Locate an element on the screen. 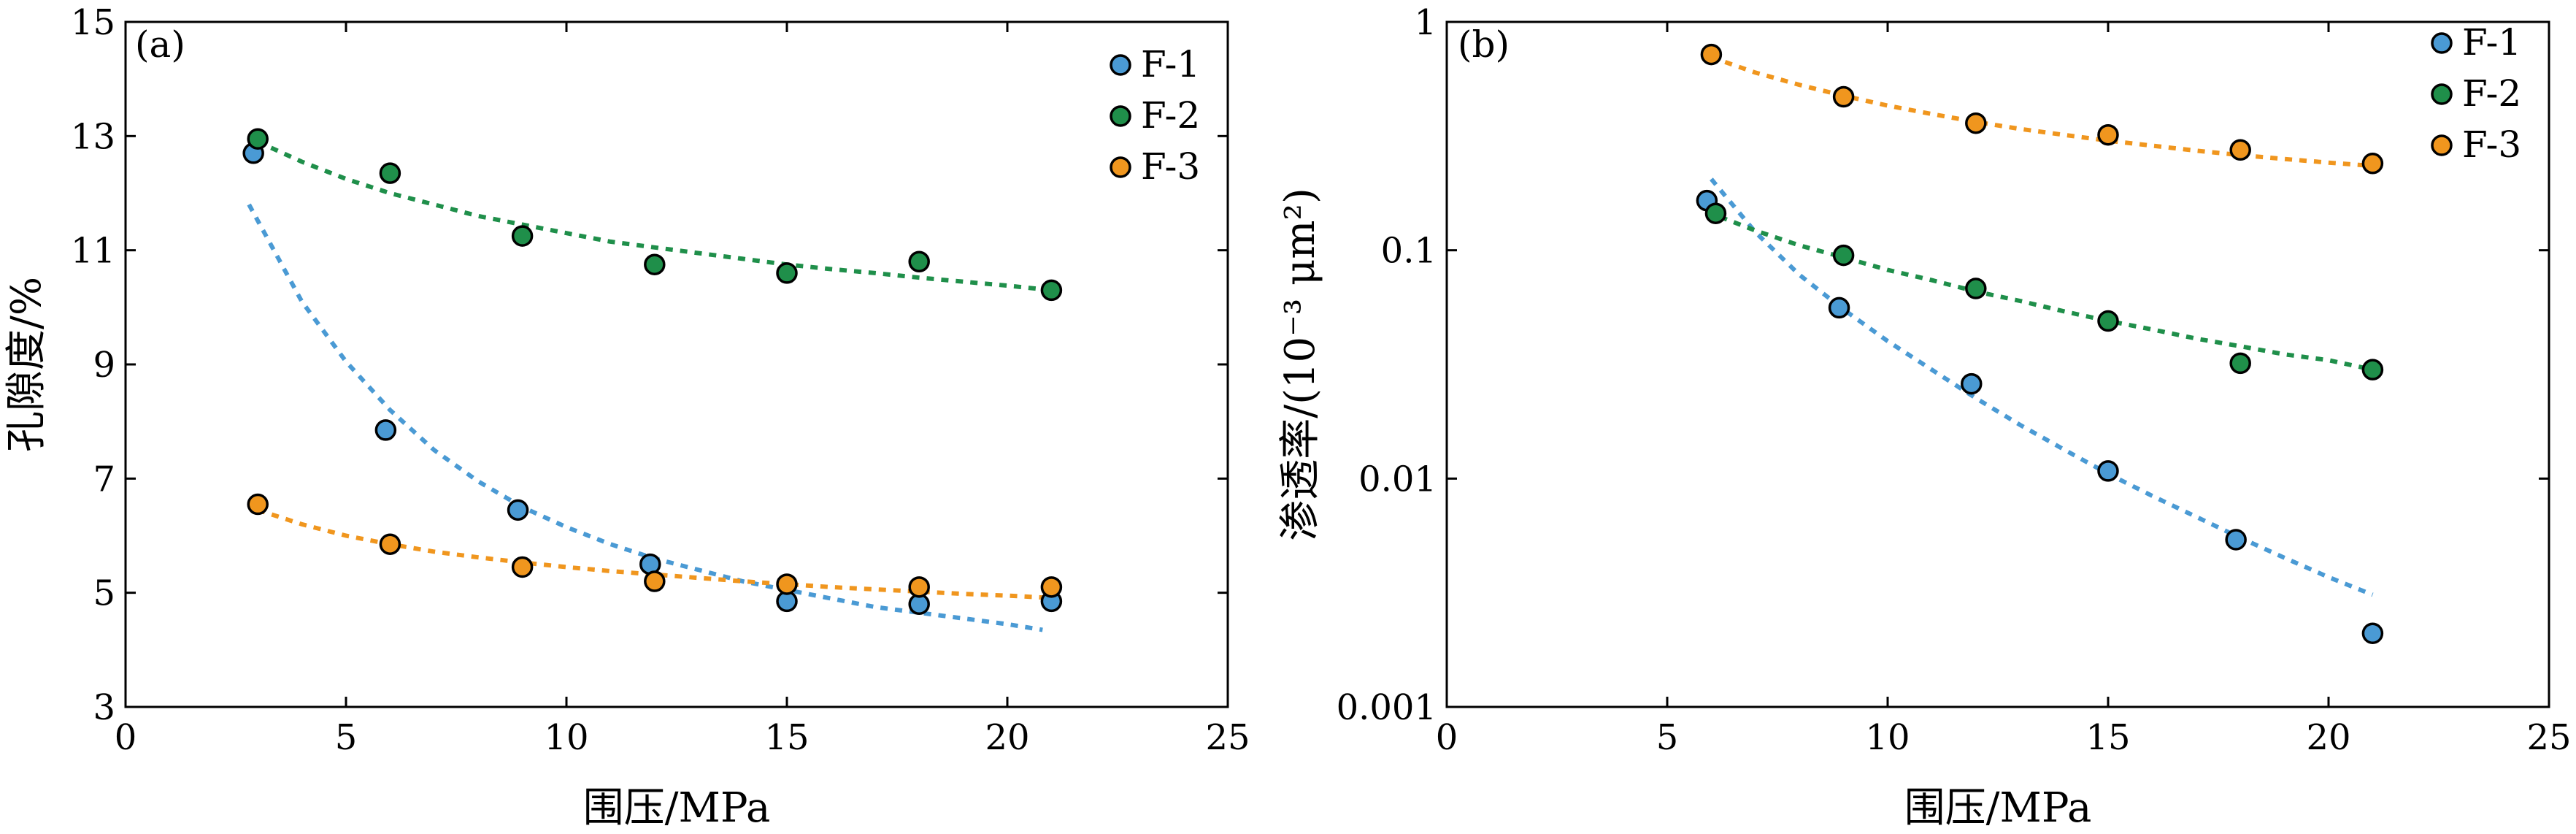 This screenshot has width=2576, height=834. panel-a-y-axis-title: 孔隙度/% is located at coordinates (26, 364).